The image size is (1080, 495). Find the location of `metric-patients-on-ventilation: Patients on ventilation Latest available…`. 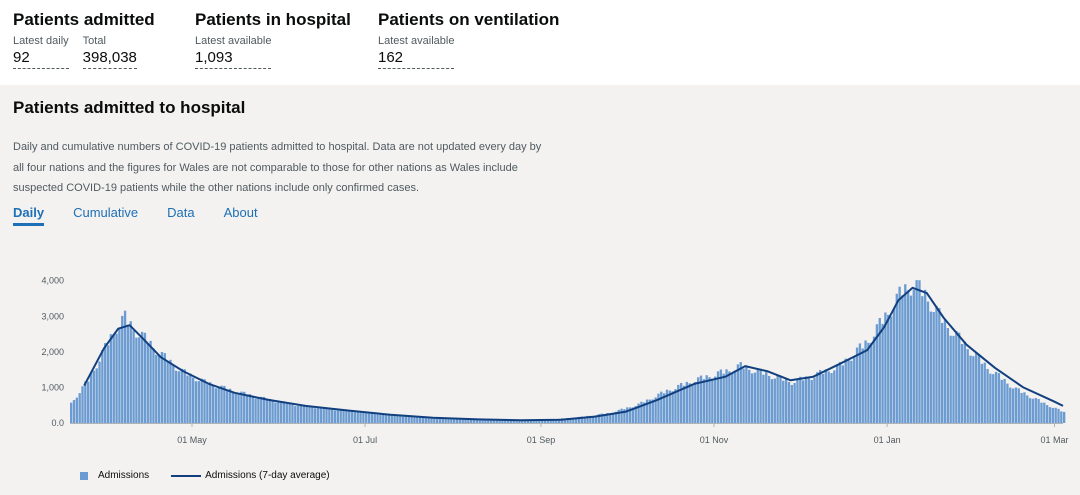

metric-patients-on-ventilation: Patients on ventilation Latest available… is located at coordinates (468, 39).